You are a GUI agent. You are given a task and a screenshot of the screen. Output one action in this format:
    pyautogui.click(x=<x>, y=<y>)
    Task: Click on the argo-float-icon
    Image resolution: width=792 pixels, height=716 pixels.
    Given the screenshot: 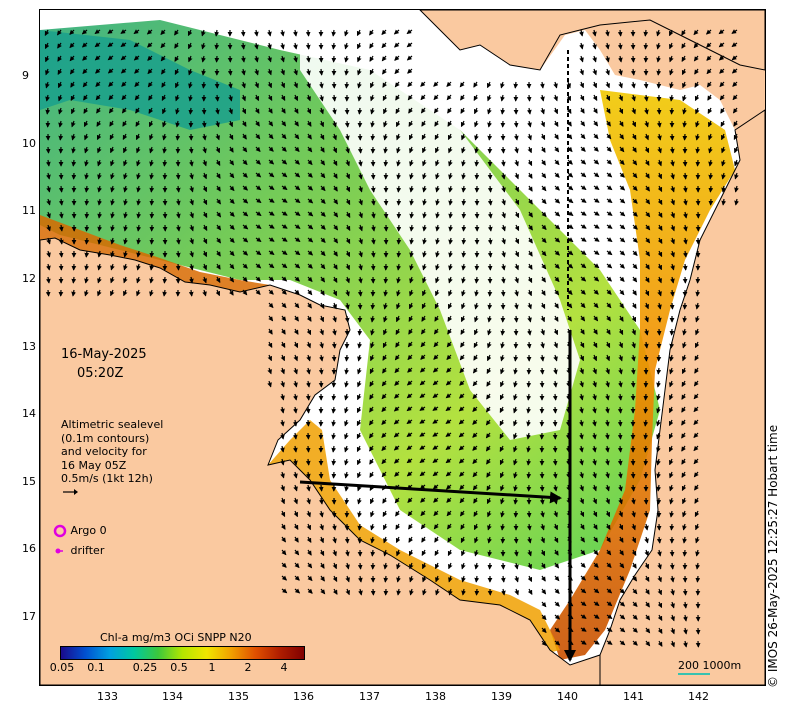 What is the action you would take?
    pyautogui.click(x=60, y=531)
    